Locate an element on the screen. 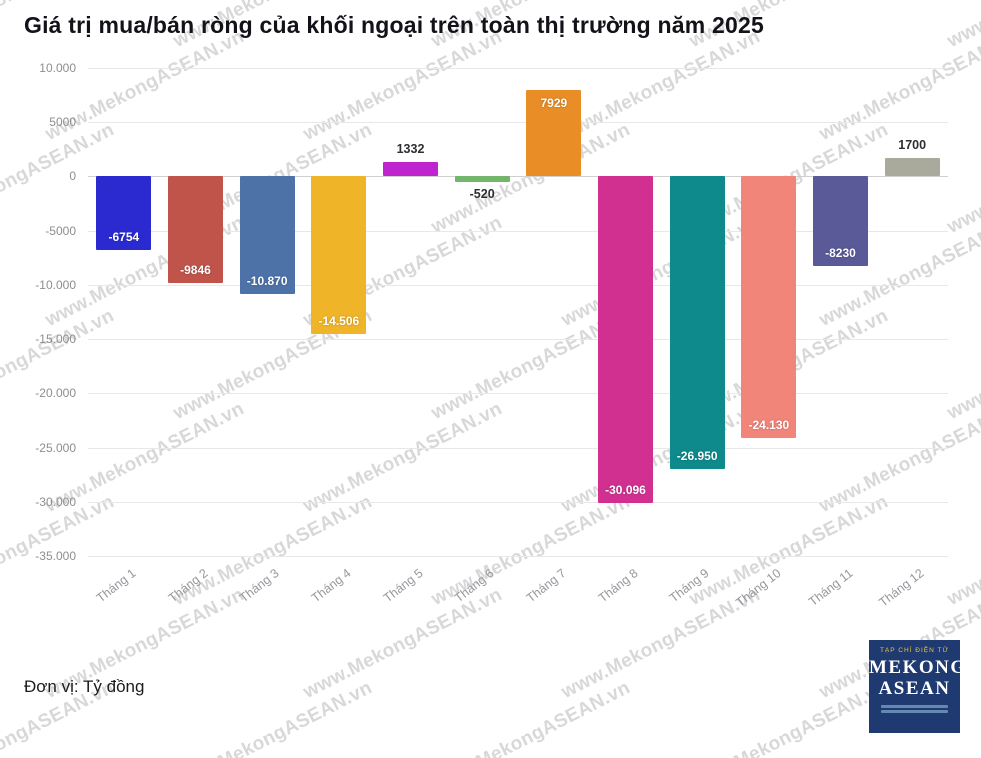 This screenshot has height=758, width=981. bar-value-label: -30.096 is located at coordinates (625, 489).